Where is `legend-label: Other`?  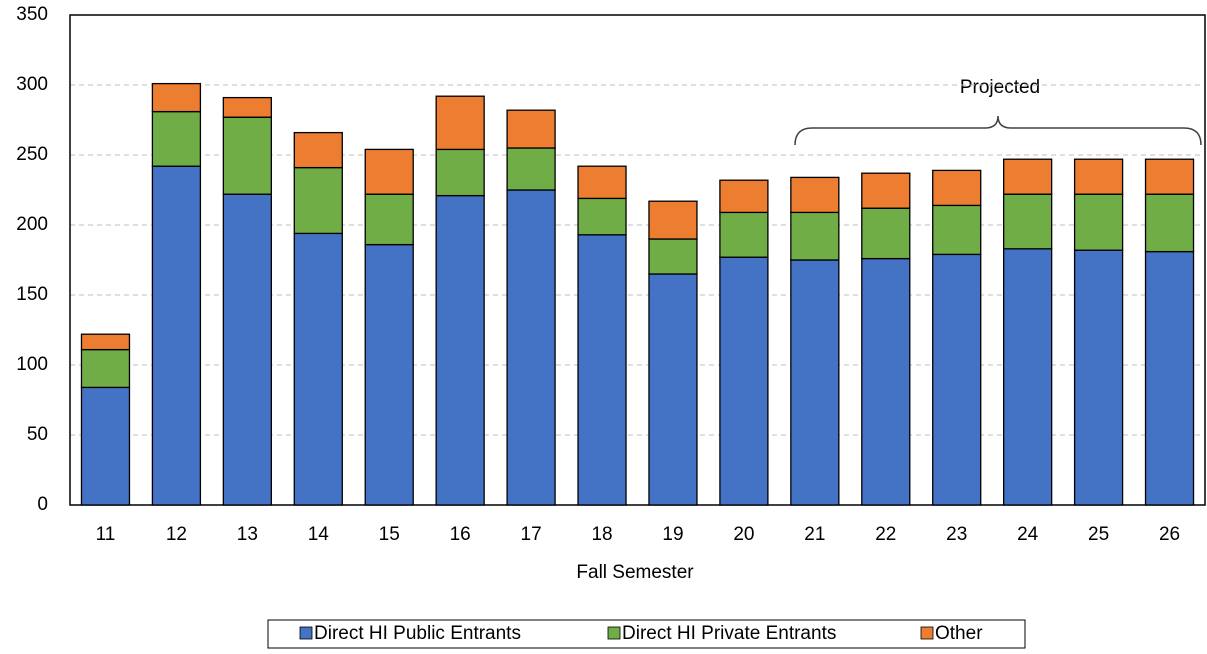 legend-label: Other is located at coordinates (959, 633).